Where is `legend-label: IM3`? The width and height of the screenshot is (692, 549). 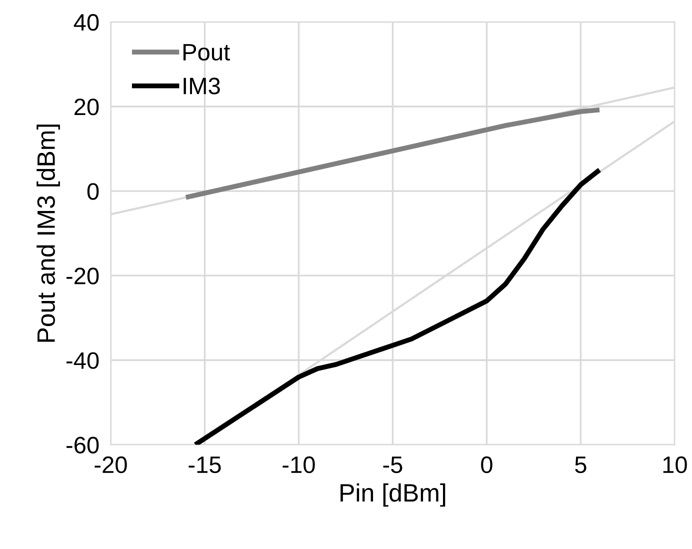
legend-label: IM3 is located at coordinates (202, 86).